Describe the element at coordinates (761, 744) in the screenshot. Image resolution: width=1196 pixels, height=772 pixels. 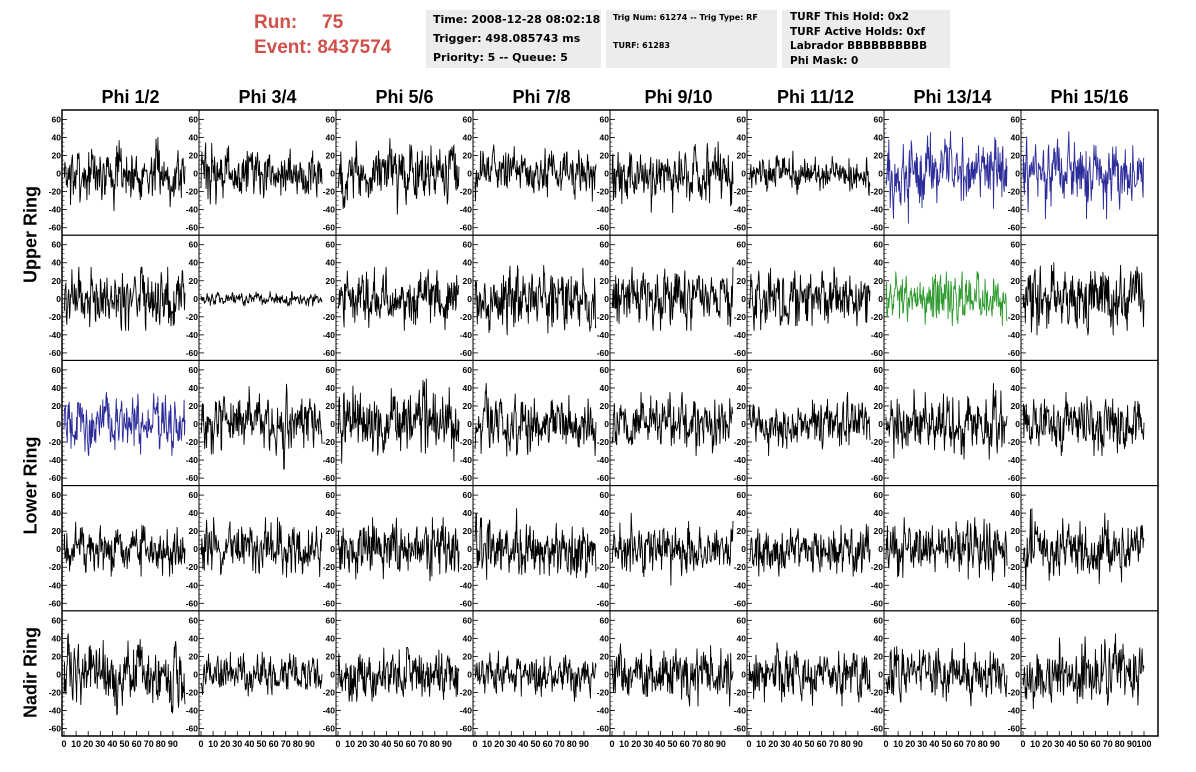
I see `x-tick-label: 10` at that location.